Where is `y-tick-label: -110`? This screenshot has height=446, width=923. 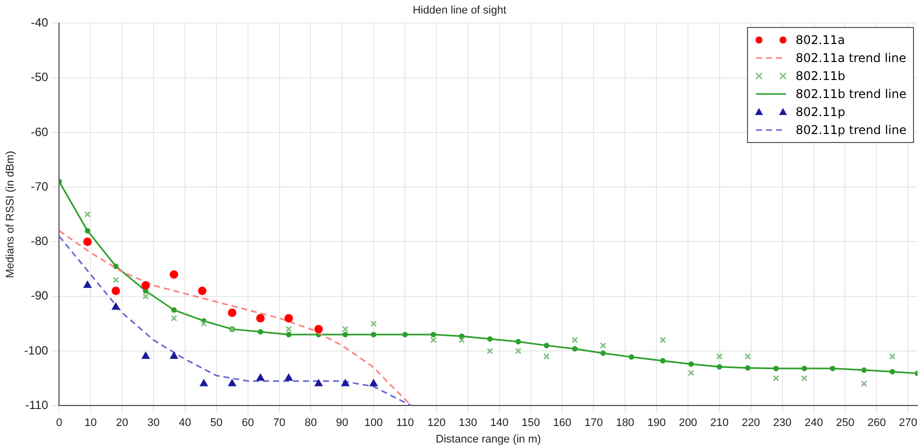
y-tick-label: -110 is located at coordinates (37, 405).